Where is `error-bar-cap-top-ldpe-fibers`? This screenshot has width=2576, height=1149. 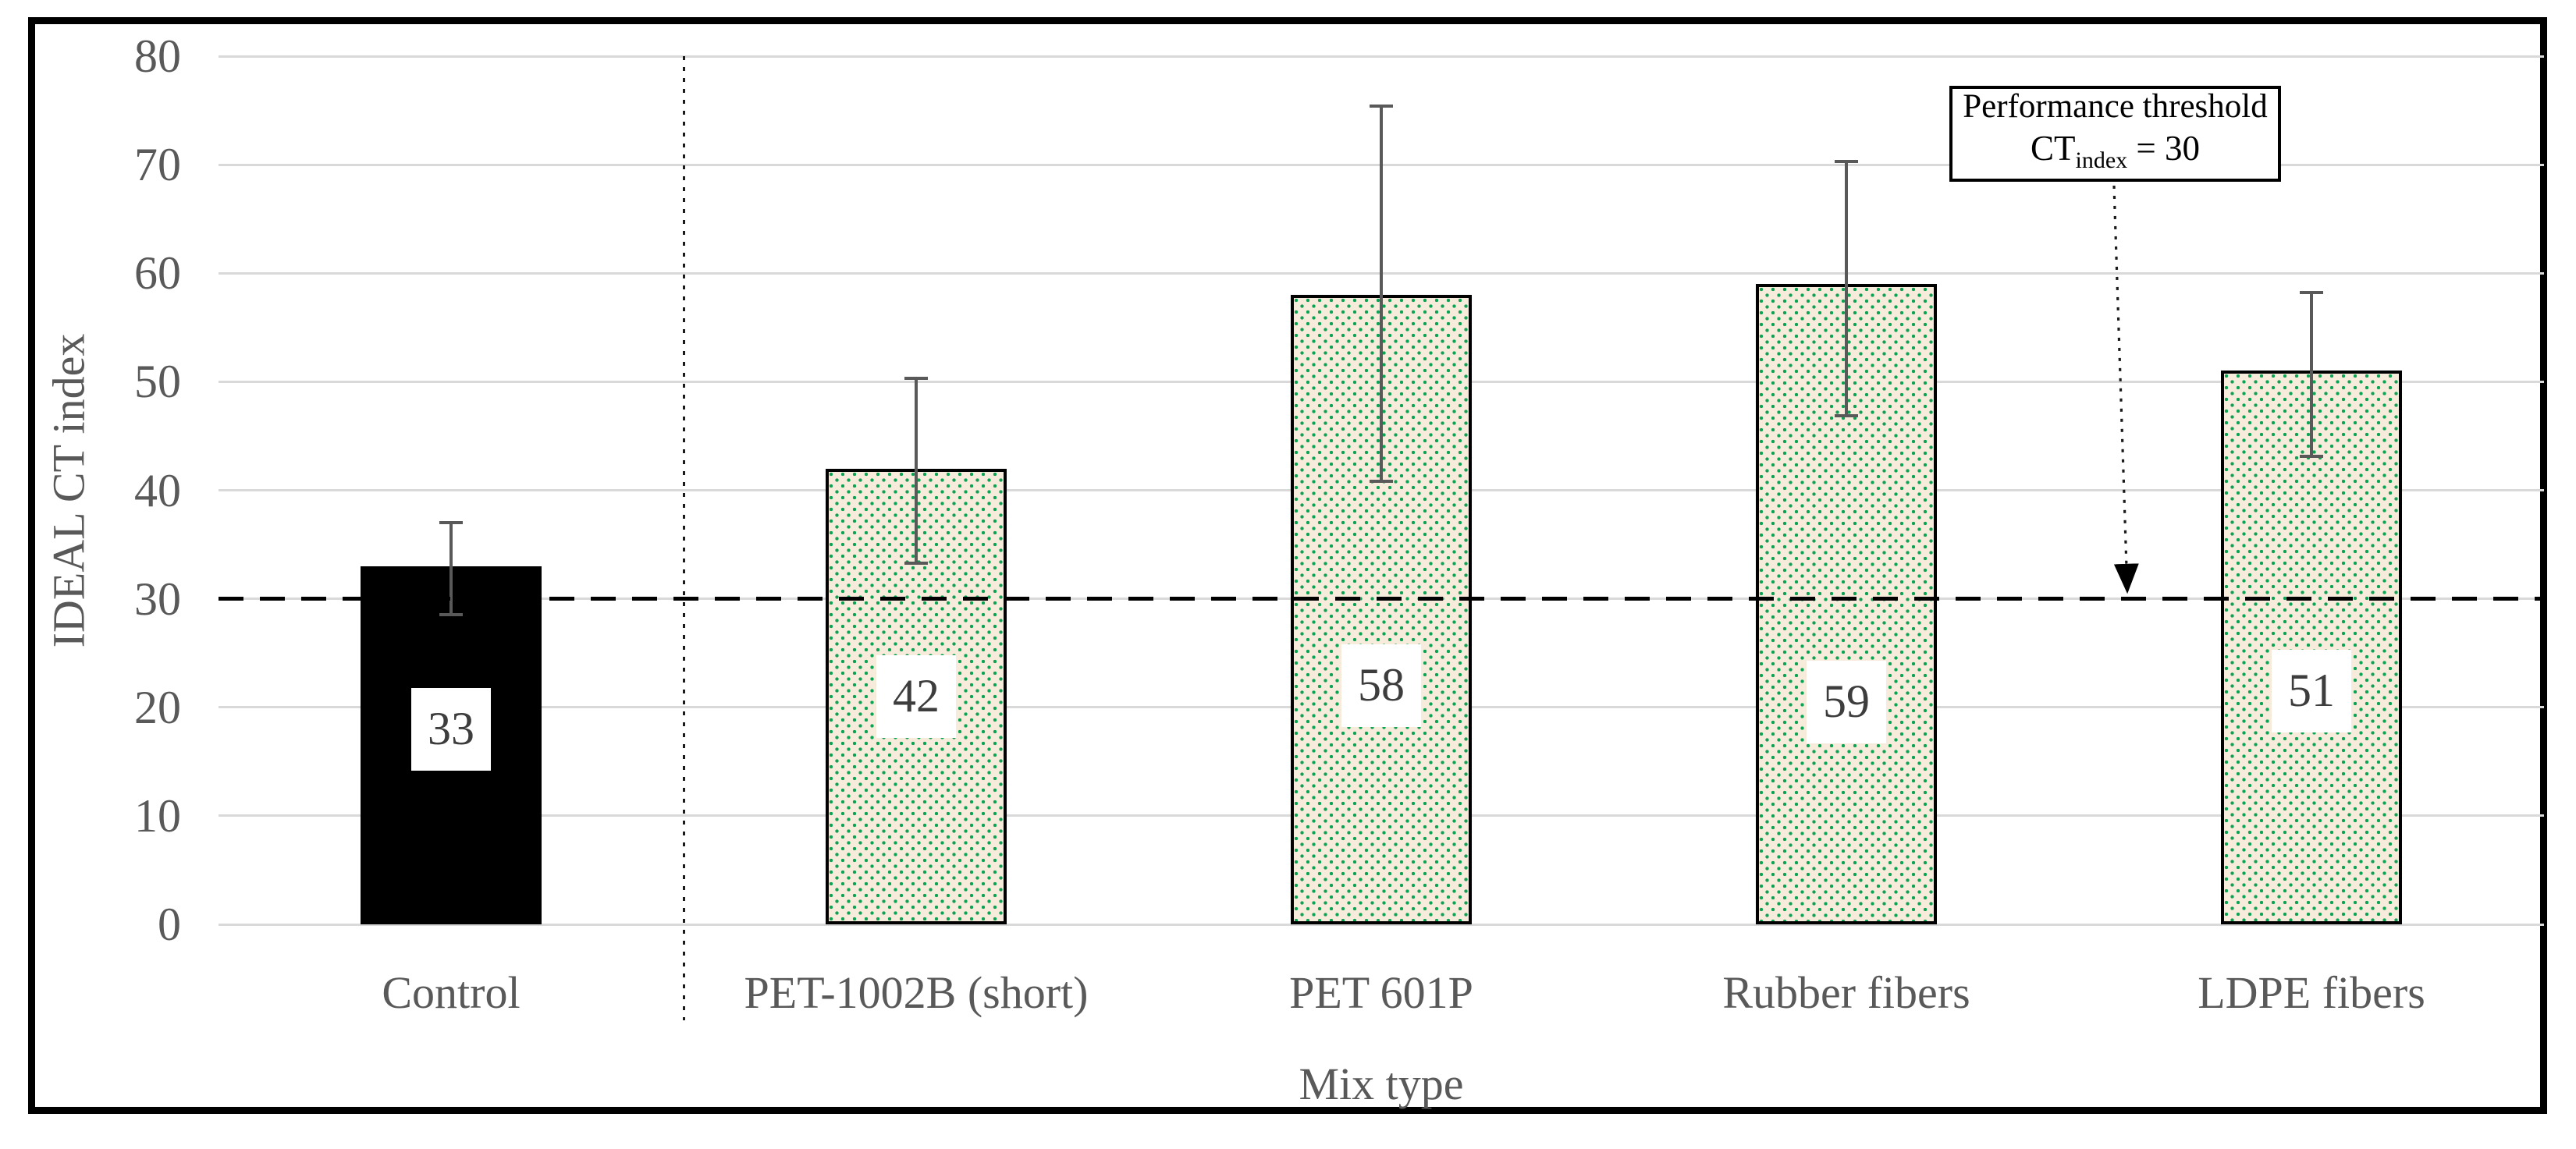
error-bar-cap-top-ldpe-fibers is located at coordinates (2311, 293).